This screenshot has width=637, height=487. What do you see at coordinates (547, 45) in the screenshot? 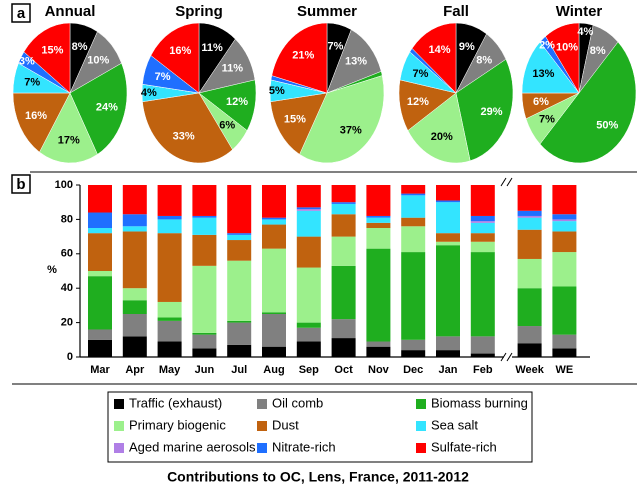
I see `pie-label: 2%` at bounding box center [547, 45].